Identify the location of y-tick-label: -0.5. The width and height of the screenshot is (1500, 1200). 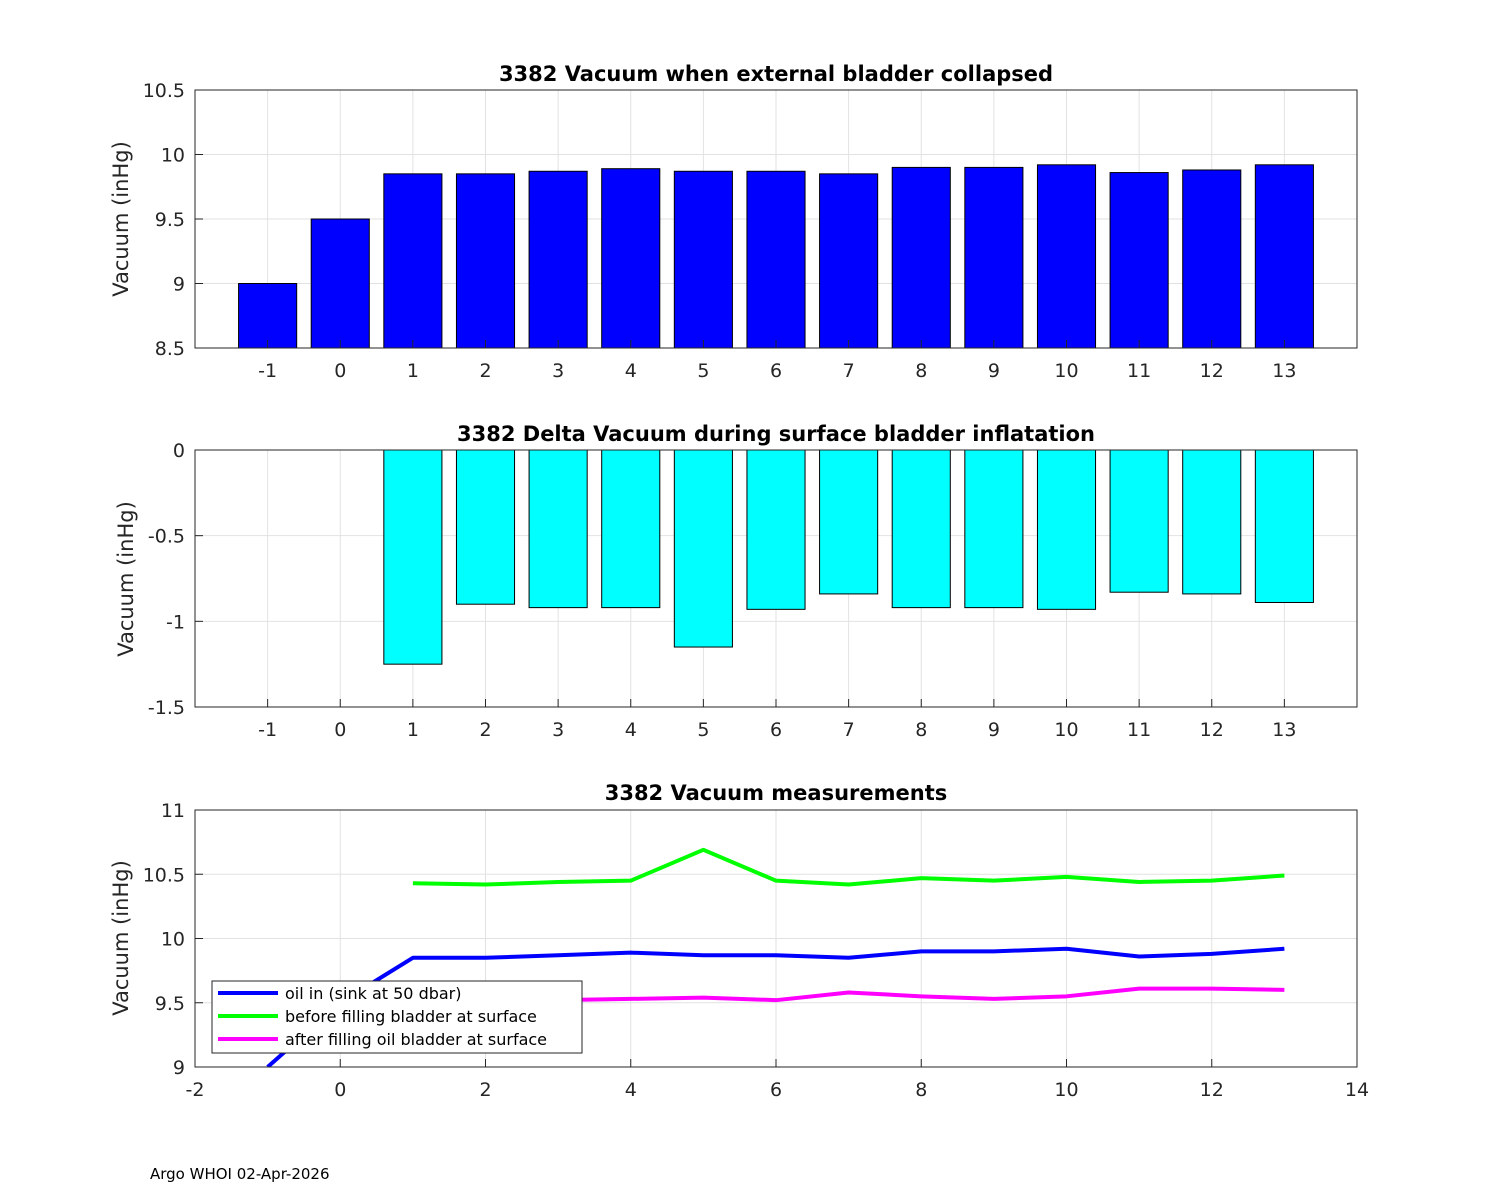
(166, 537).